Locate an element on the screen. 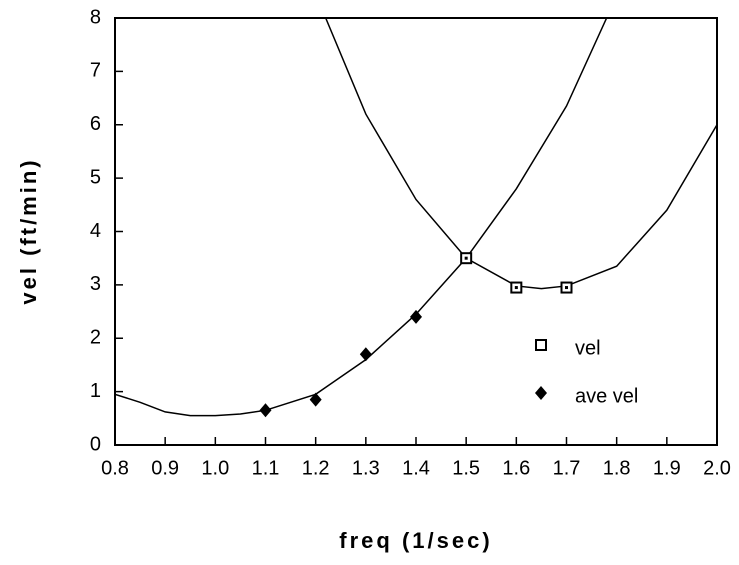 The width and height of the screenshot is (739, 565). y-tick-label: 0 is located at coordinates (95, 444).